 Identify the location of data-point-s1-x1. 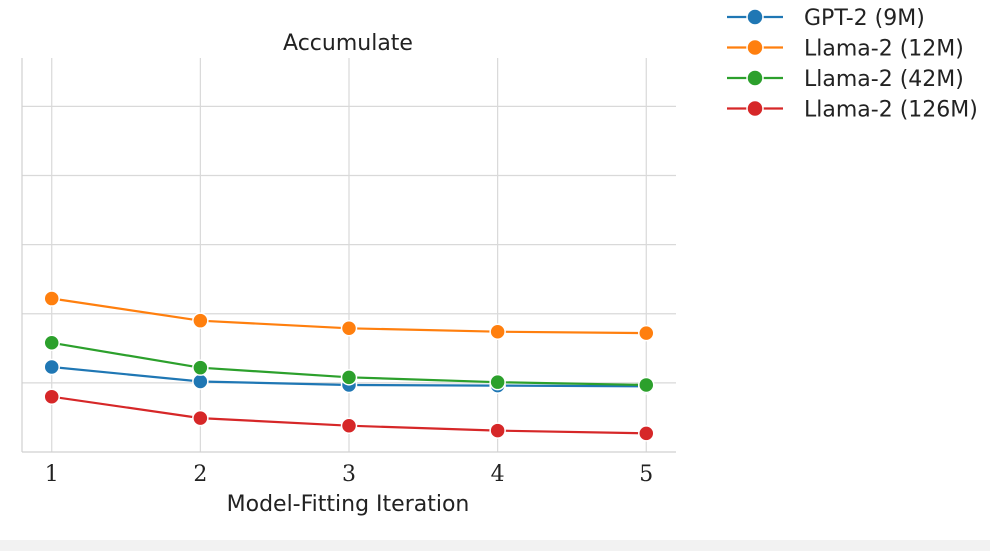
(51, 367).